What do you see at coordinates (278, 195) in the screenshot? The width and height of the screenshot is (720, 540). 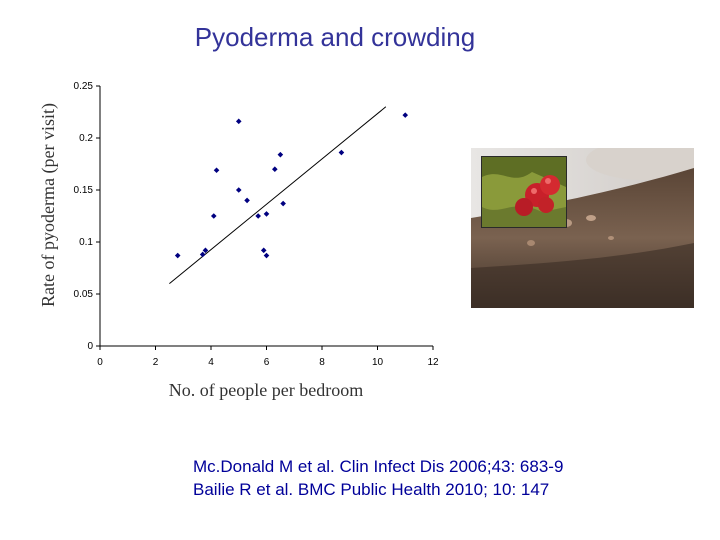 I see `trend-line` at bounding box center [278, 195].